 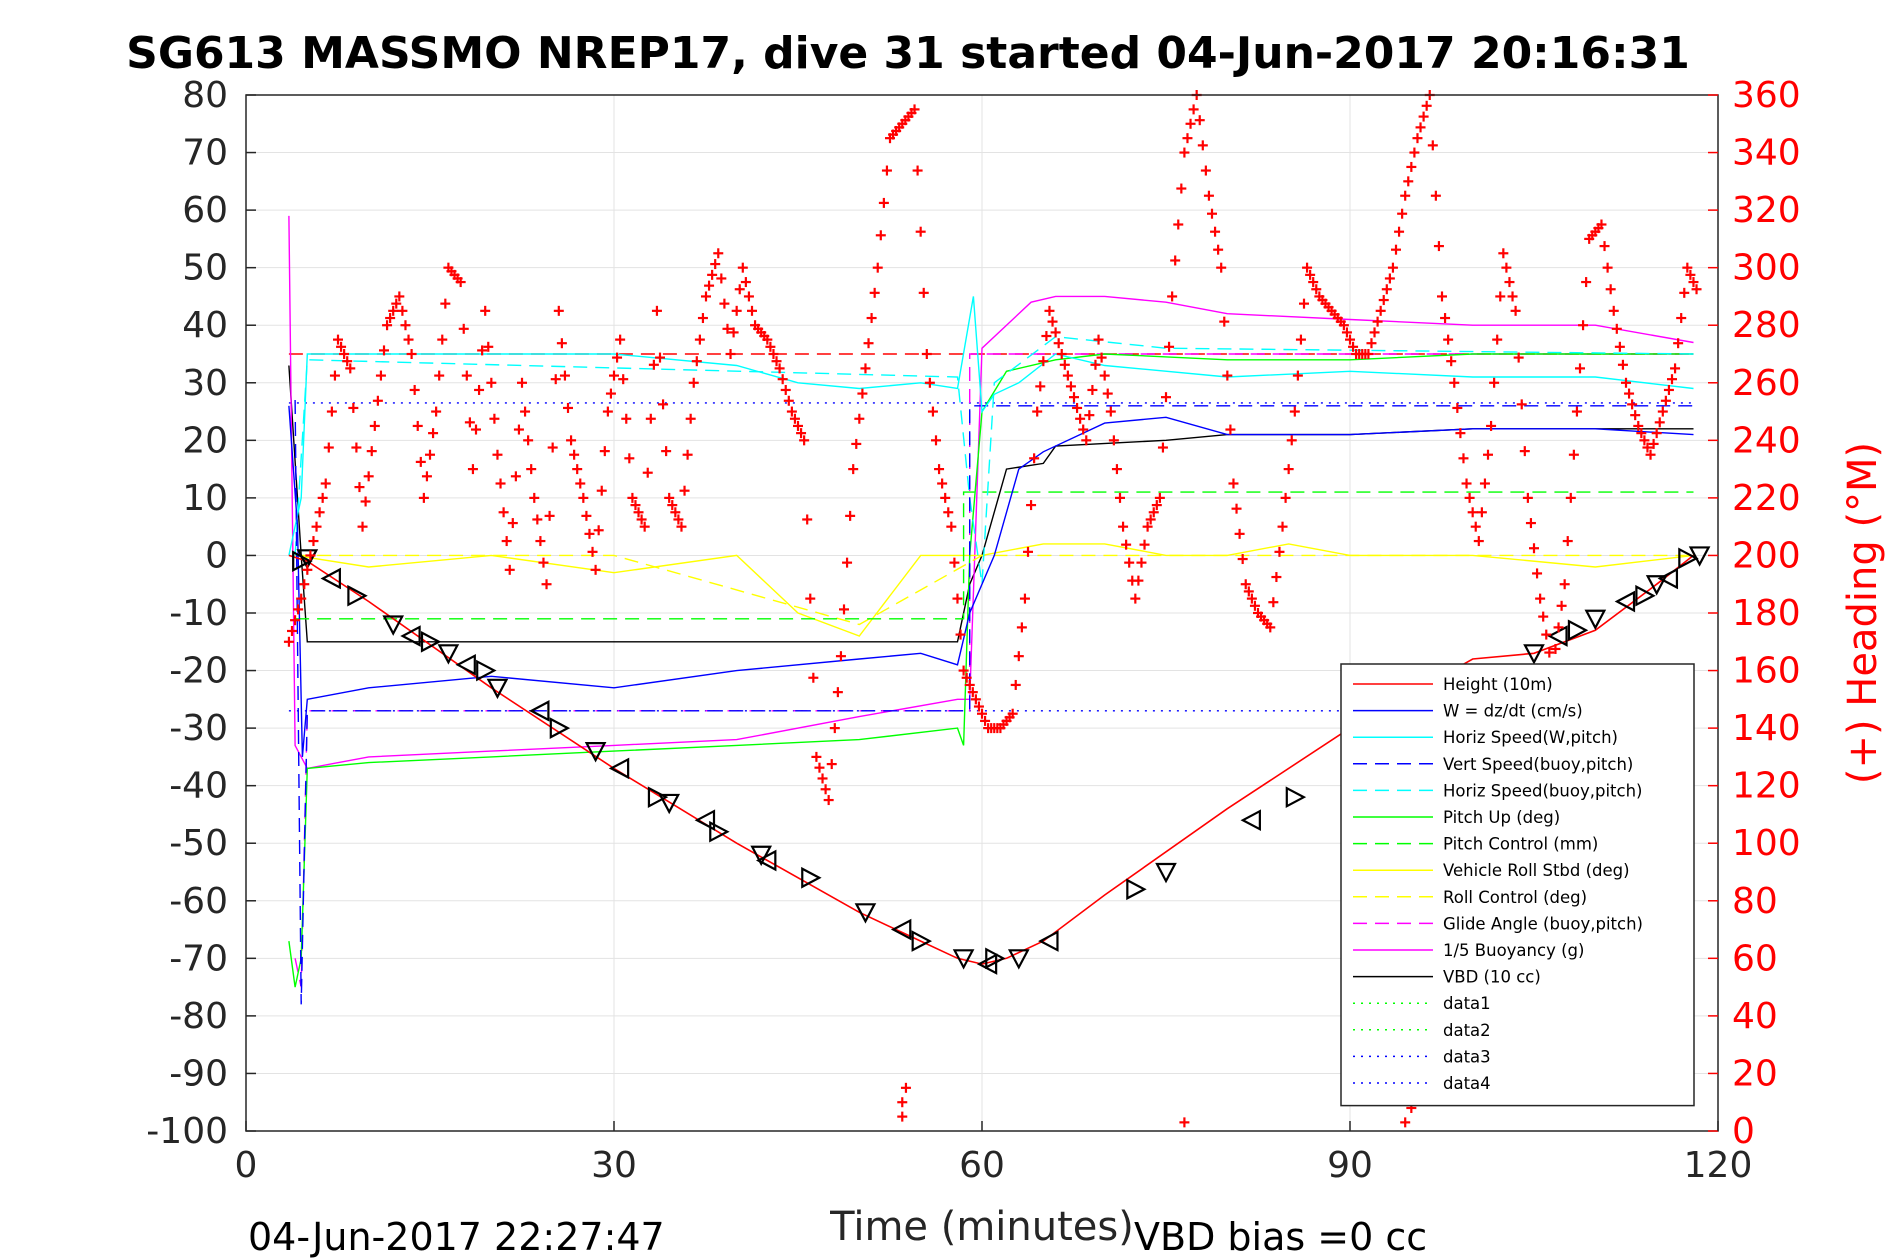 What do you see at coordinates (456, 1237) in the screenshot?
I see `footer-timestamp: 04-Jun-2017 22:27:47` at bounding box center [456, 1237].